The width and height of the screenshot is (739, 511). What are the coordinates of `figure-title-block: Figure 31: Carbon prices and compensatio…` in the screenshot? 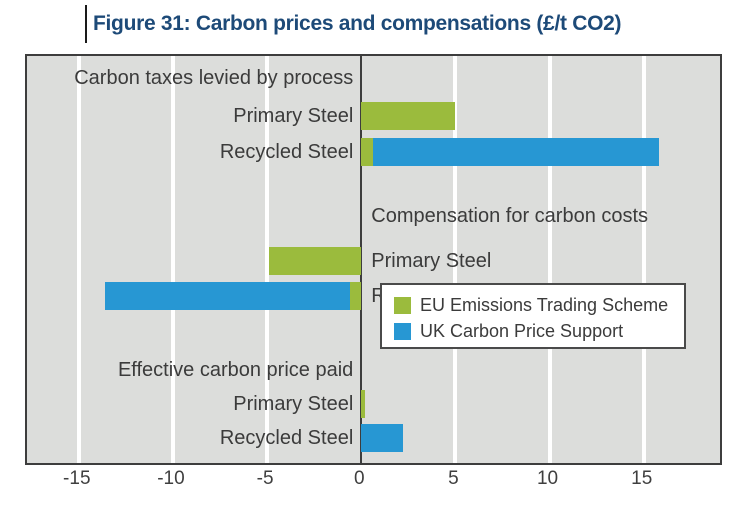 It's located at (353, 24).